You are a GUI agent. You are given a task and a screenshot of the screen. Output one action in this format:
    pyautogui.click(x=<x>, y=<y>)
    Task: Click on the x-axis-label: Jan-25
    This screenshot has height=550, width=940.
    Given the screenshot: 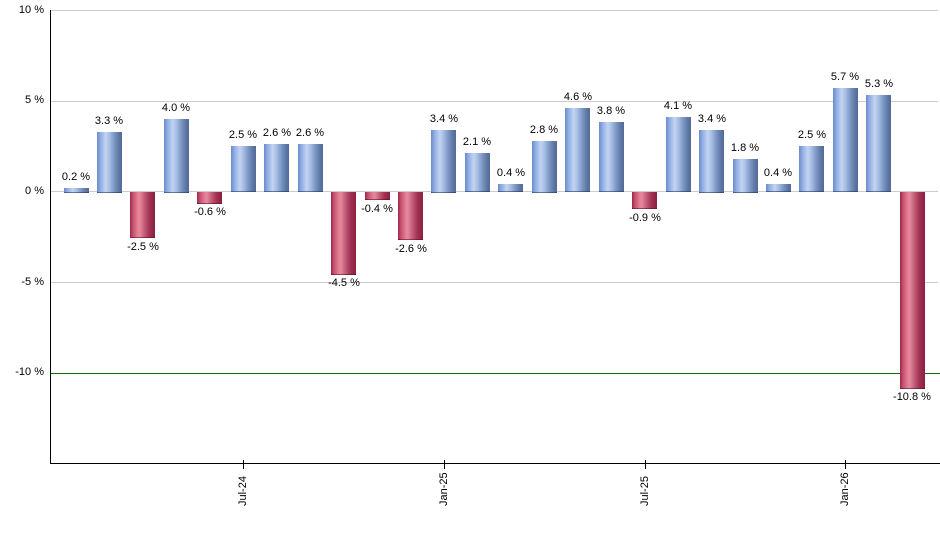 What is the action you would take?
    pyautogui.click(x=444, y=489)
    